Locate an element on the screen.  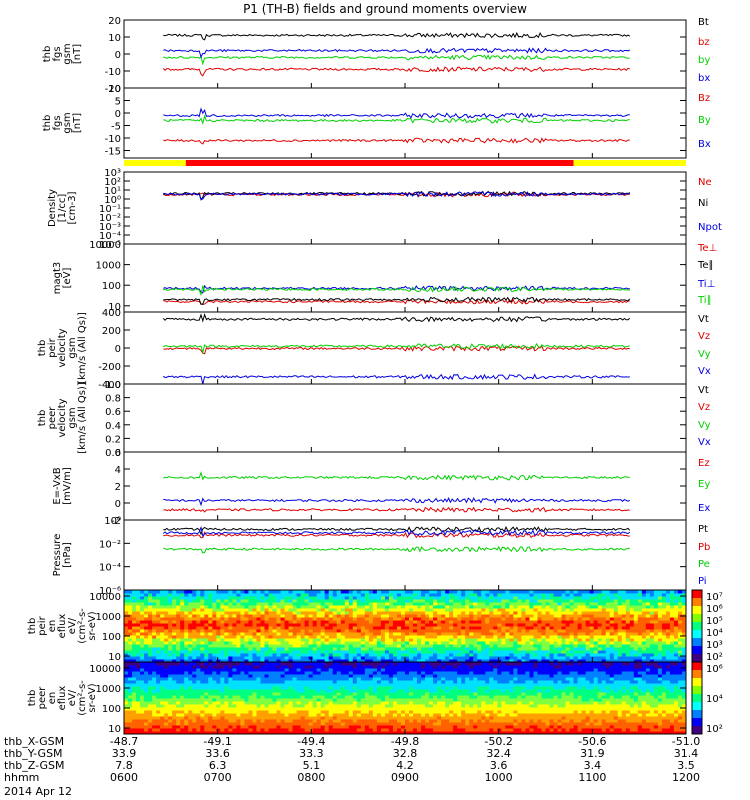
y-axis-label: Pressure [nPa] is located at coordinates (62, 555).